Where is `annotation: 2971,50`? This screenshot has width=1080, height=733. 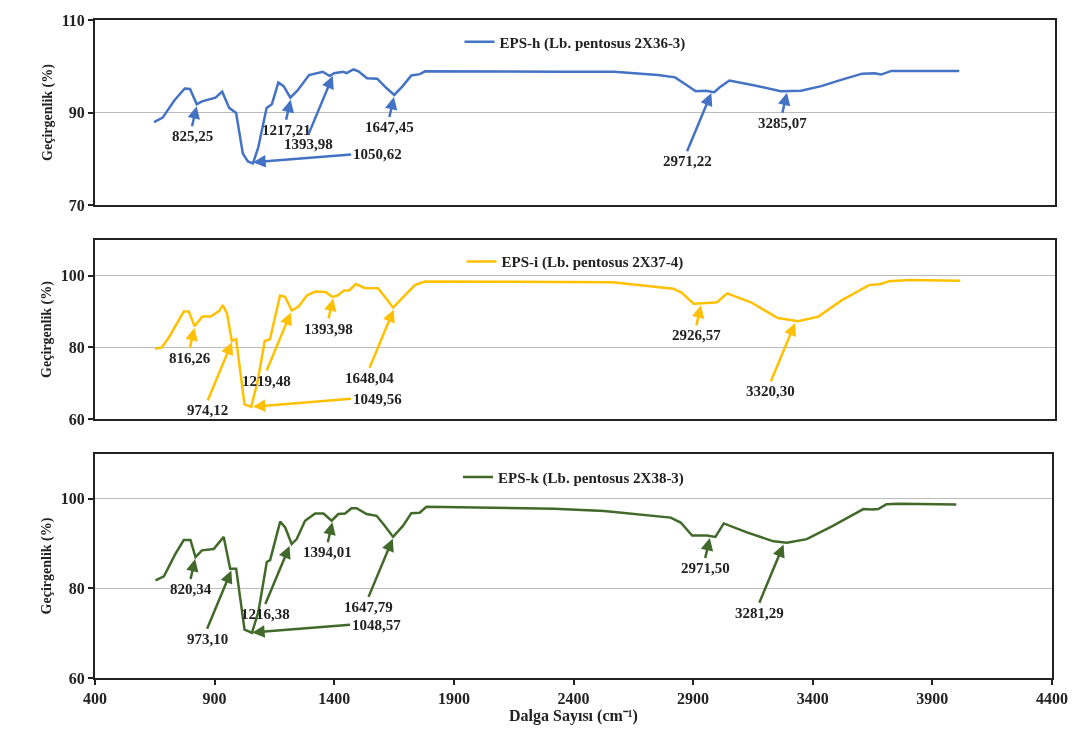
annotation: 2971,50 is located at coordinates (705, 568).